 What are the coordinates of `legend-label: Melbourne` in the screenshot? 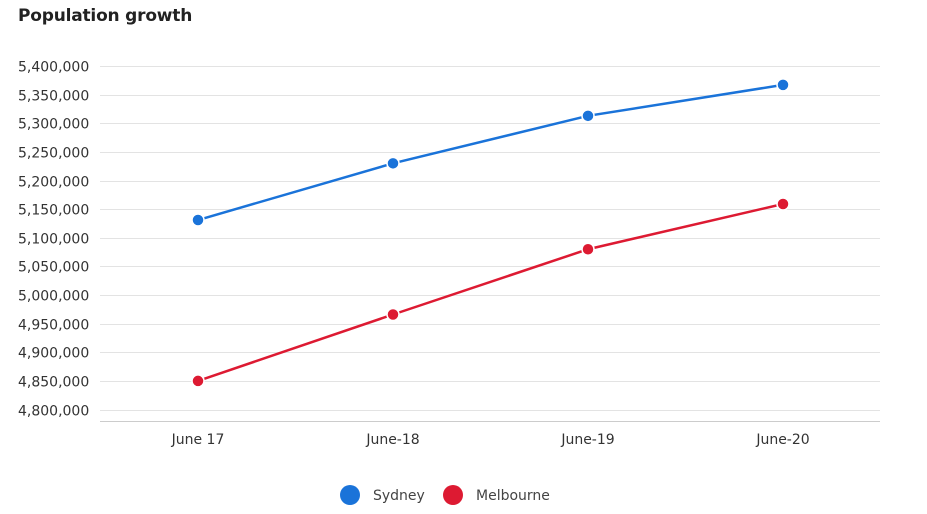 It's located at (513, 496).